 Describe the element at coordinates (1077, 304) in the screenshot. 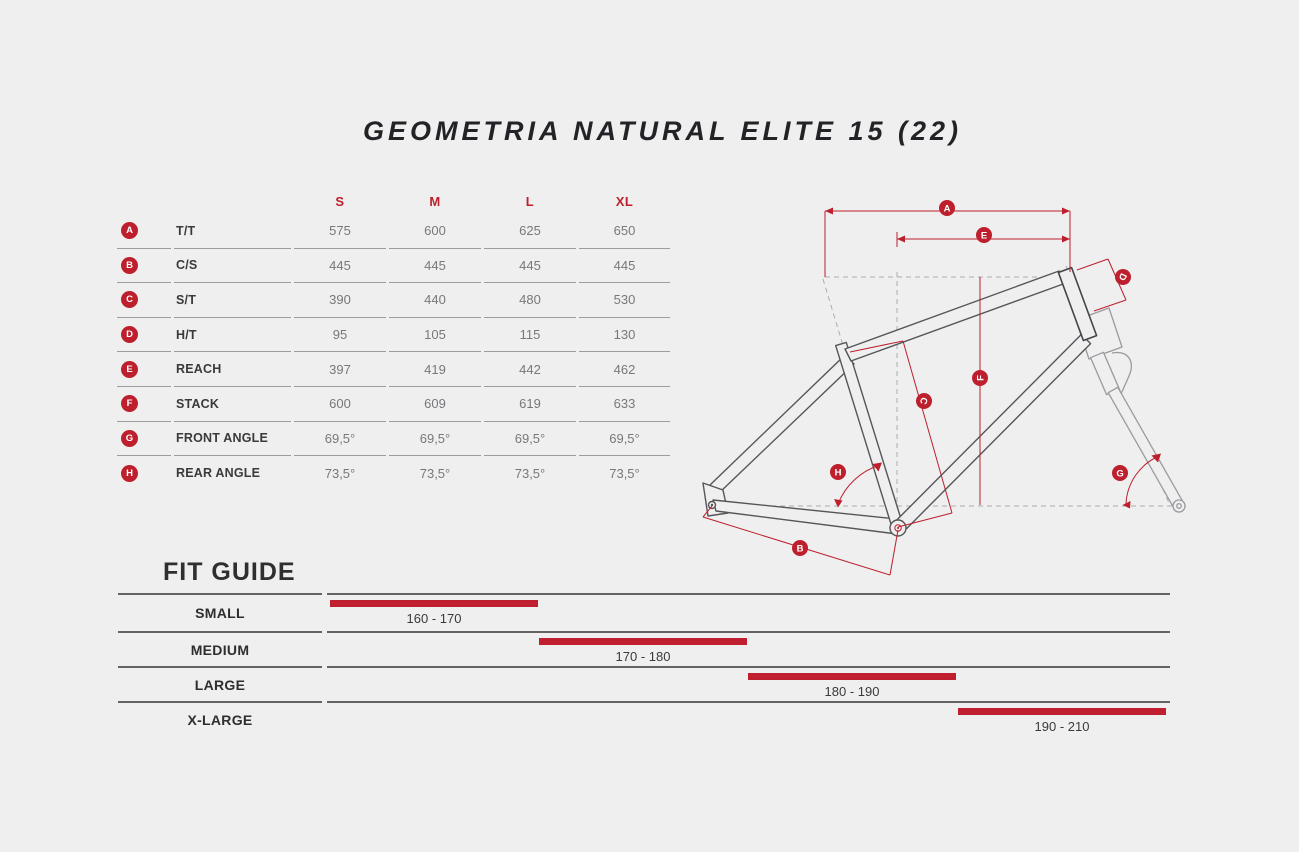

I see `headtube` at that location.